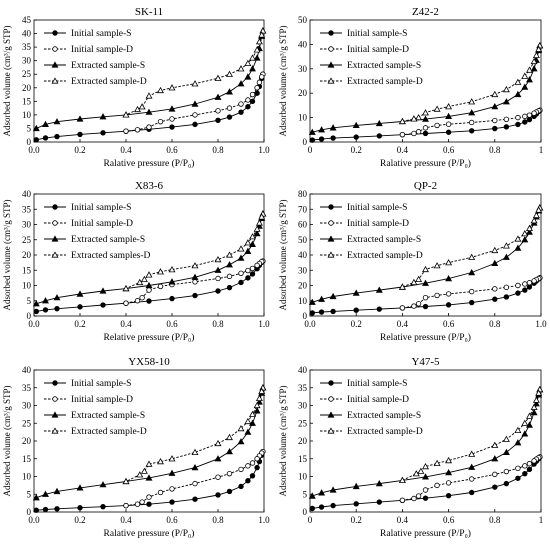 Image resolution: width=550 pixels, height=548 pixels. Describe the element at coordinates (303, 286) in the screenshot. I see `y-tick-label: 20` at that location.